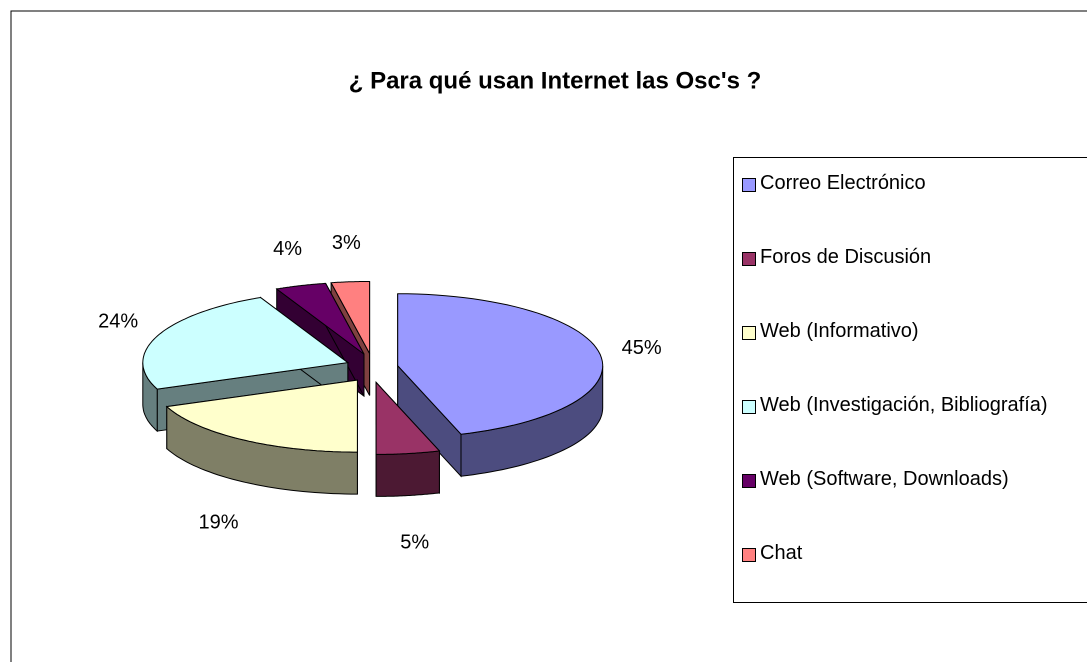  I want to click on legend-label: Foros de Discusión, so click(846, 257).